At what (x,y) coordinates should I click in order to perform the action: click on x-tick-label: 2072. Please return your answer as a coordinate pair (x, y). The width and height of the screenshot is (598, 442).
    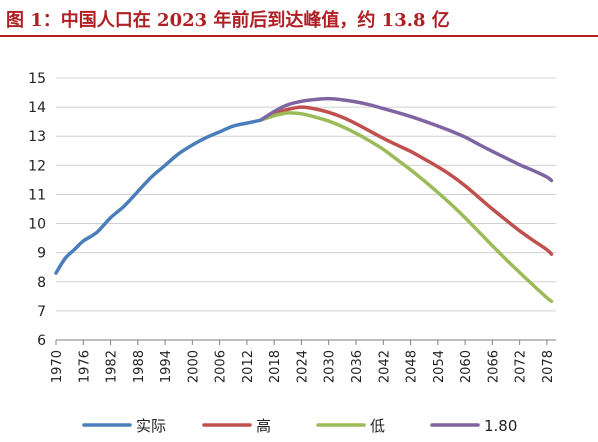
    Looking at the image, I should click on (521, 366).